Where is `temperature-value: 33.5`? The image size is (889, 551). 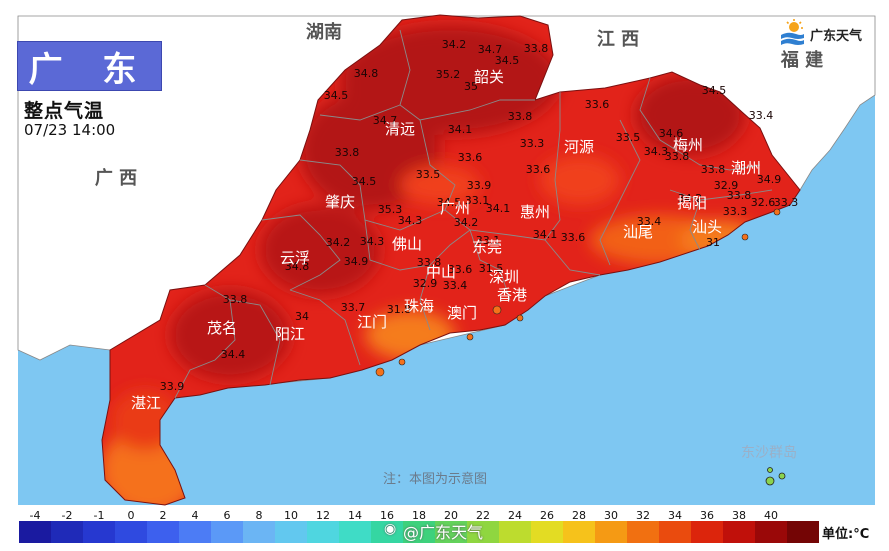
temperature-value: 33.5 is located at coordinates (628, 137).